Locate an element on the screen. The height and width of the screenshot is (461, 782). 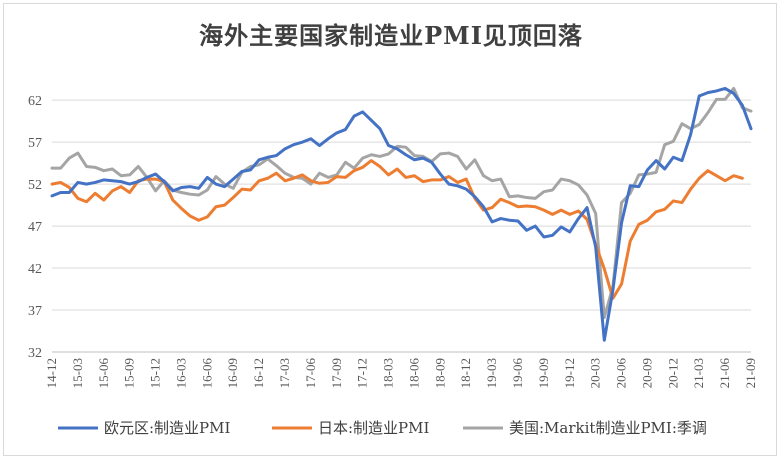
legend-label-1: 日本:制造业PMI is located at coordinates (374, 428).